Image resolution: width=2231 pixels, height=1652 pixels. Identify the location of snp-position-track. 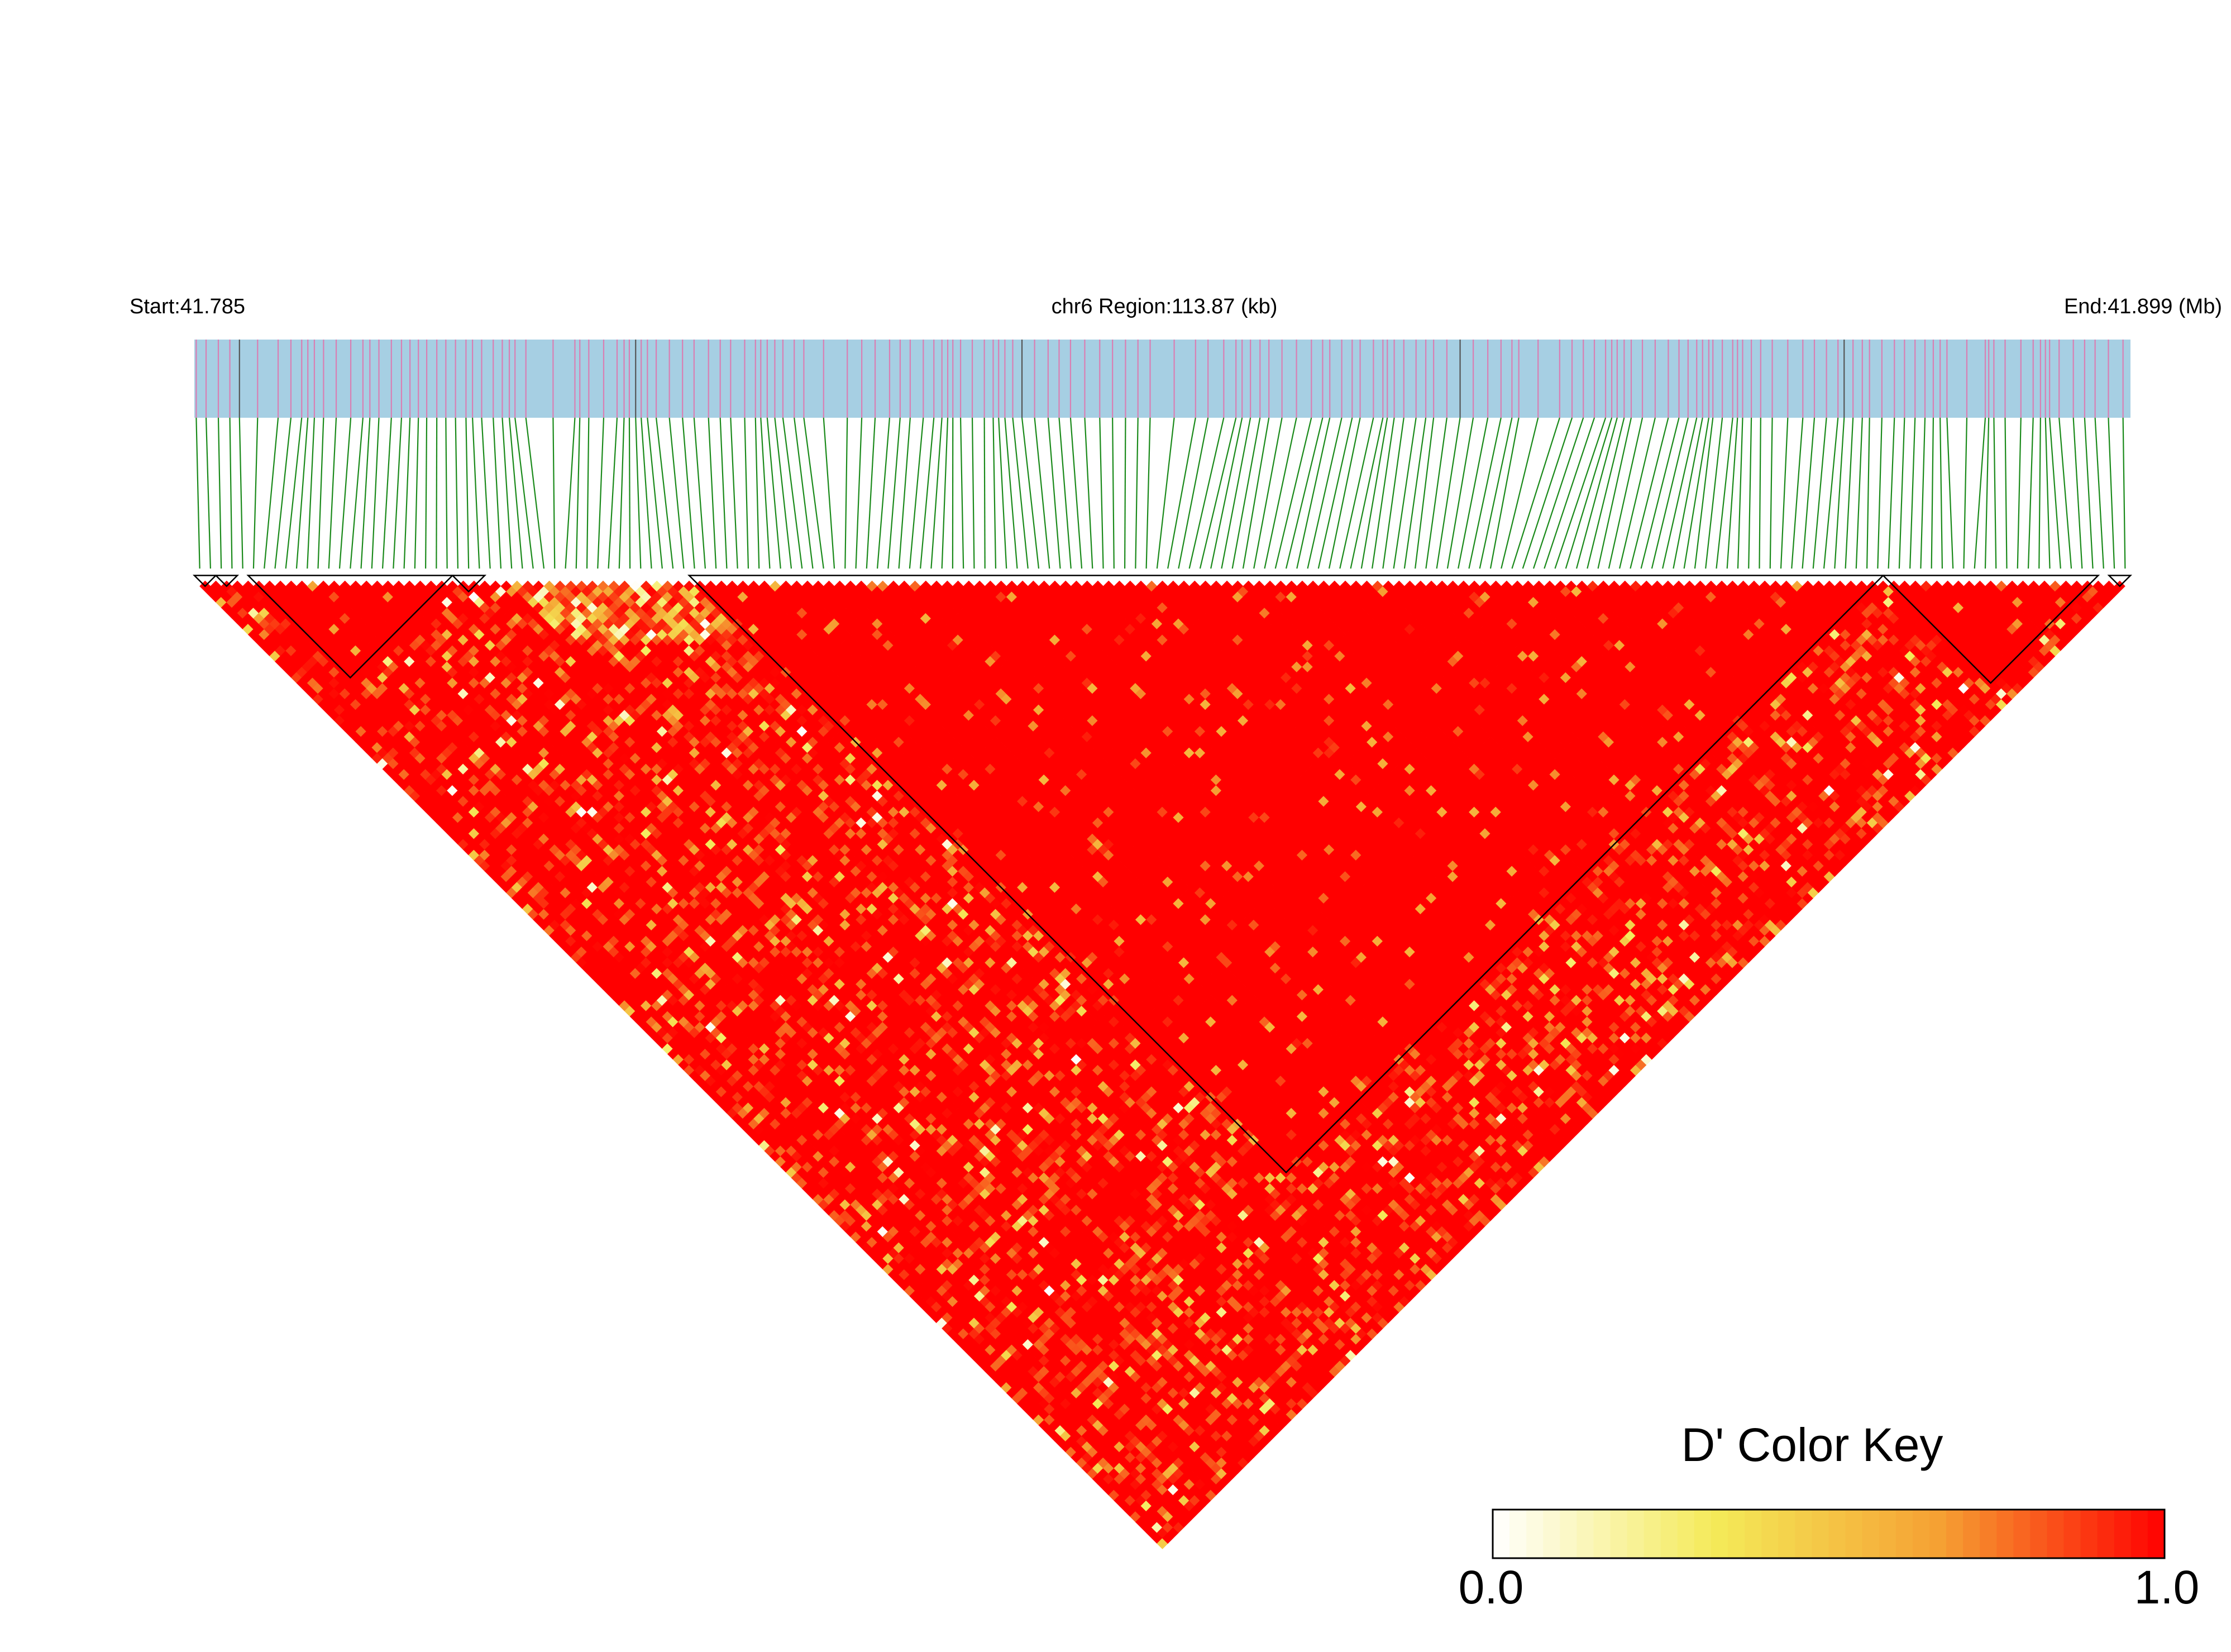
(1162, 379).